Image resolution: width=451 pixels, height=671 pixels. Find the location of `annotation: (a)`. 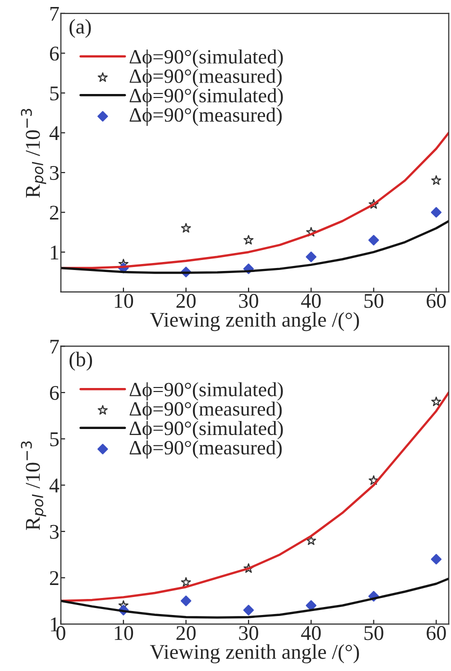

annotation: (a) is located at coordinates (80, 28).